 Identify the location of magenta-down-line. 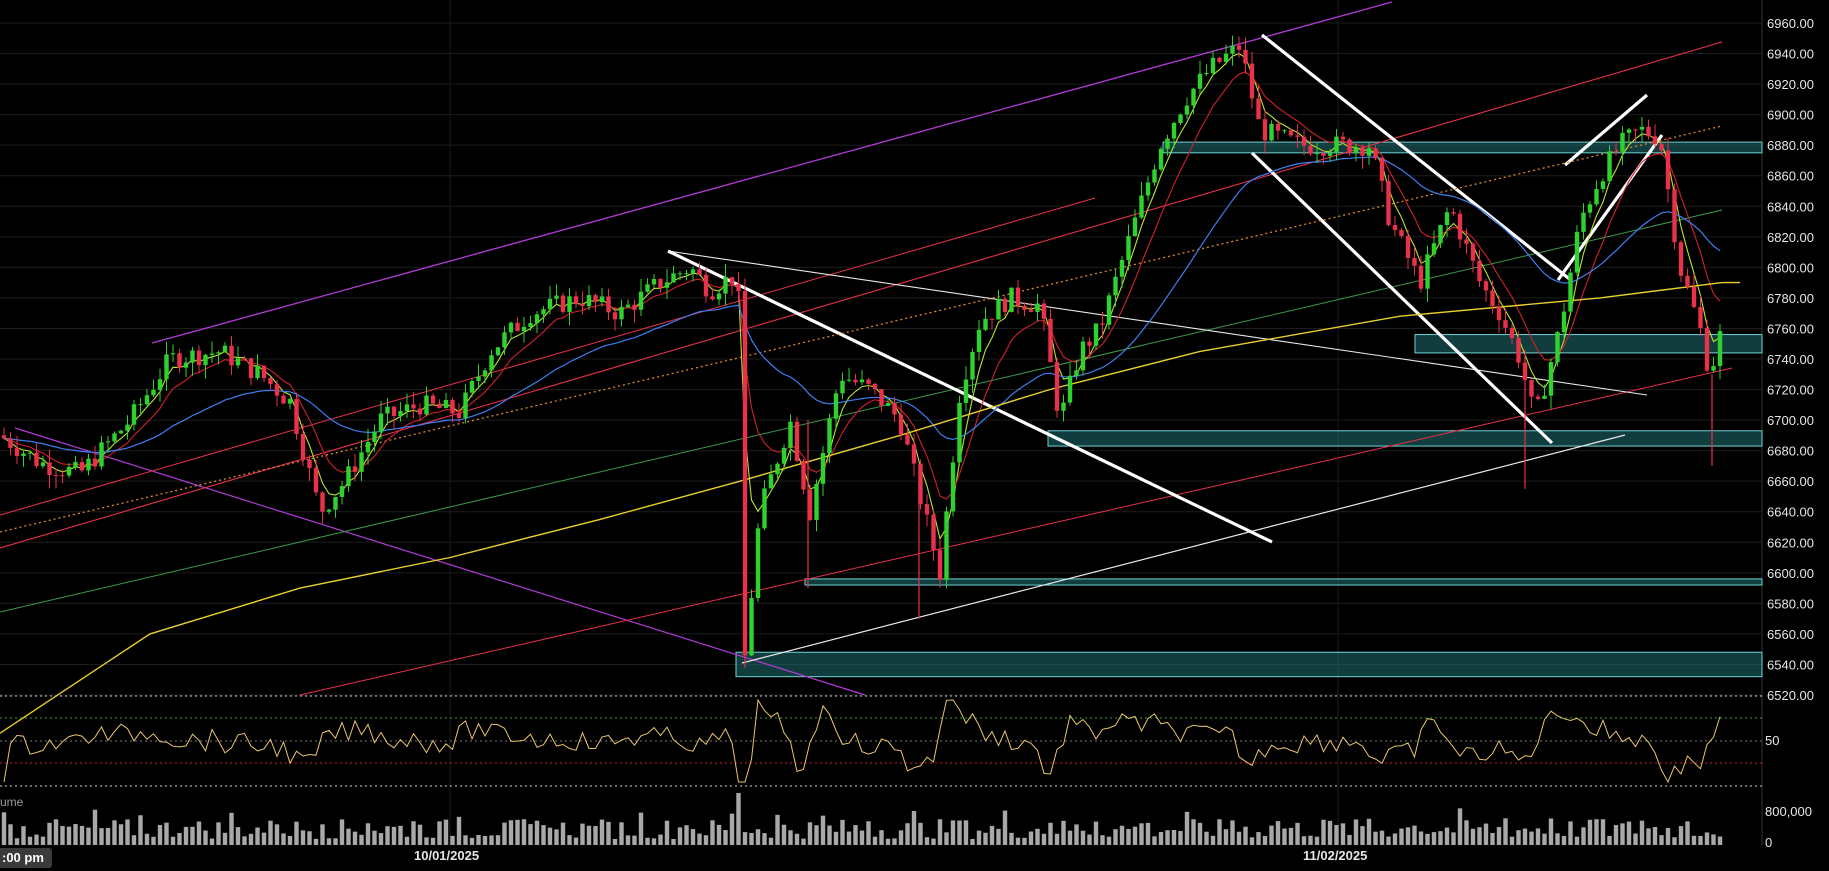
(440, 561).